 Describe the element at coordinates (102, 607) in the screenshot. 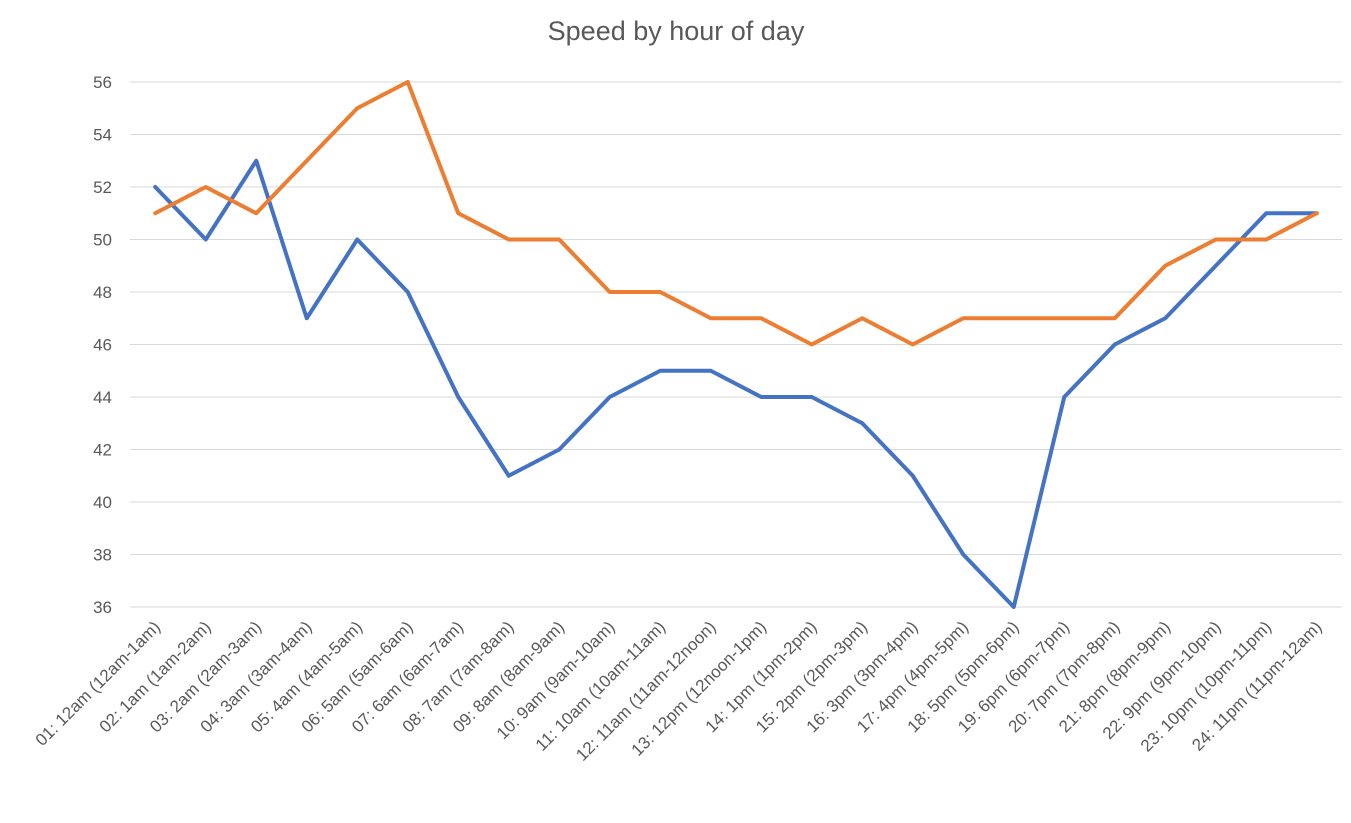

I see `y-tick-label: 36` at that location.